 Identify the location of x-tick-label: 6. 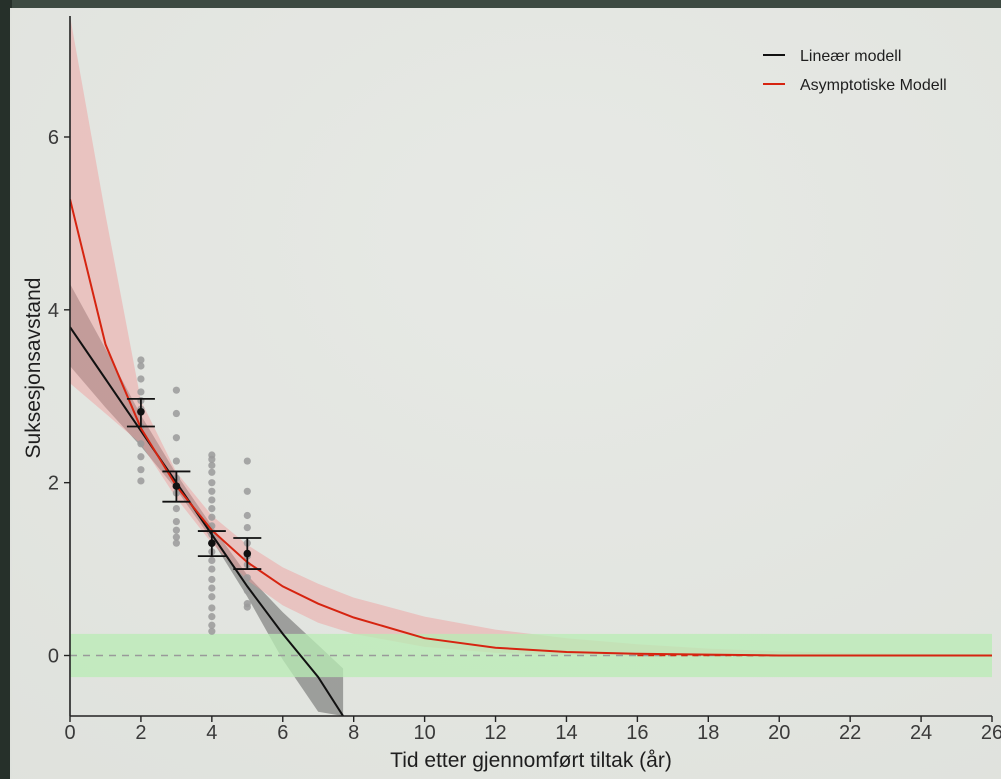
(282, 733).